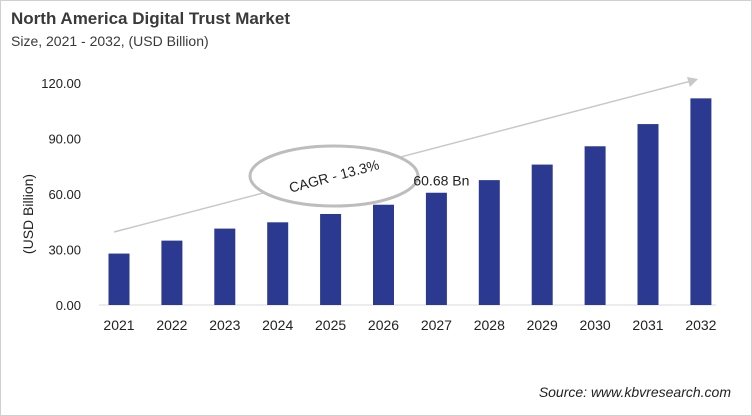 The image size is (752, 416). What do you see at coordinates (489, 242) in the screenshot?
I see `bar-2028` at bounding box center [489, 242].